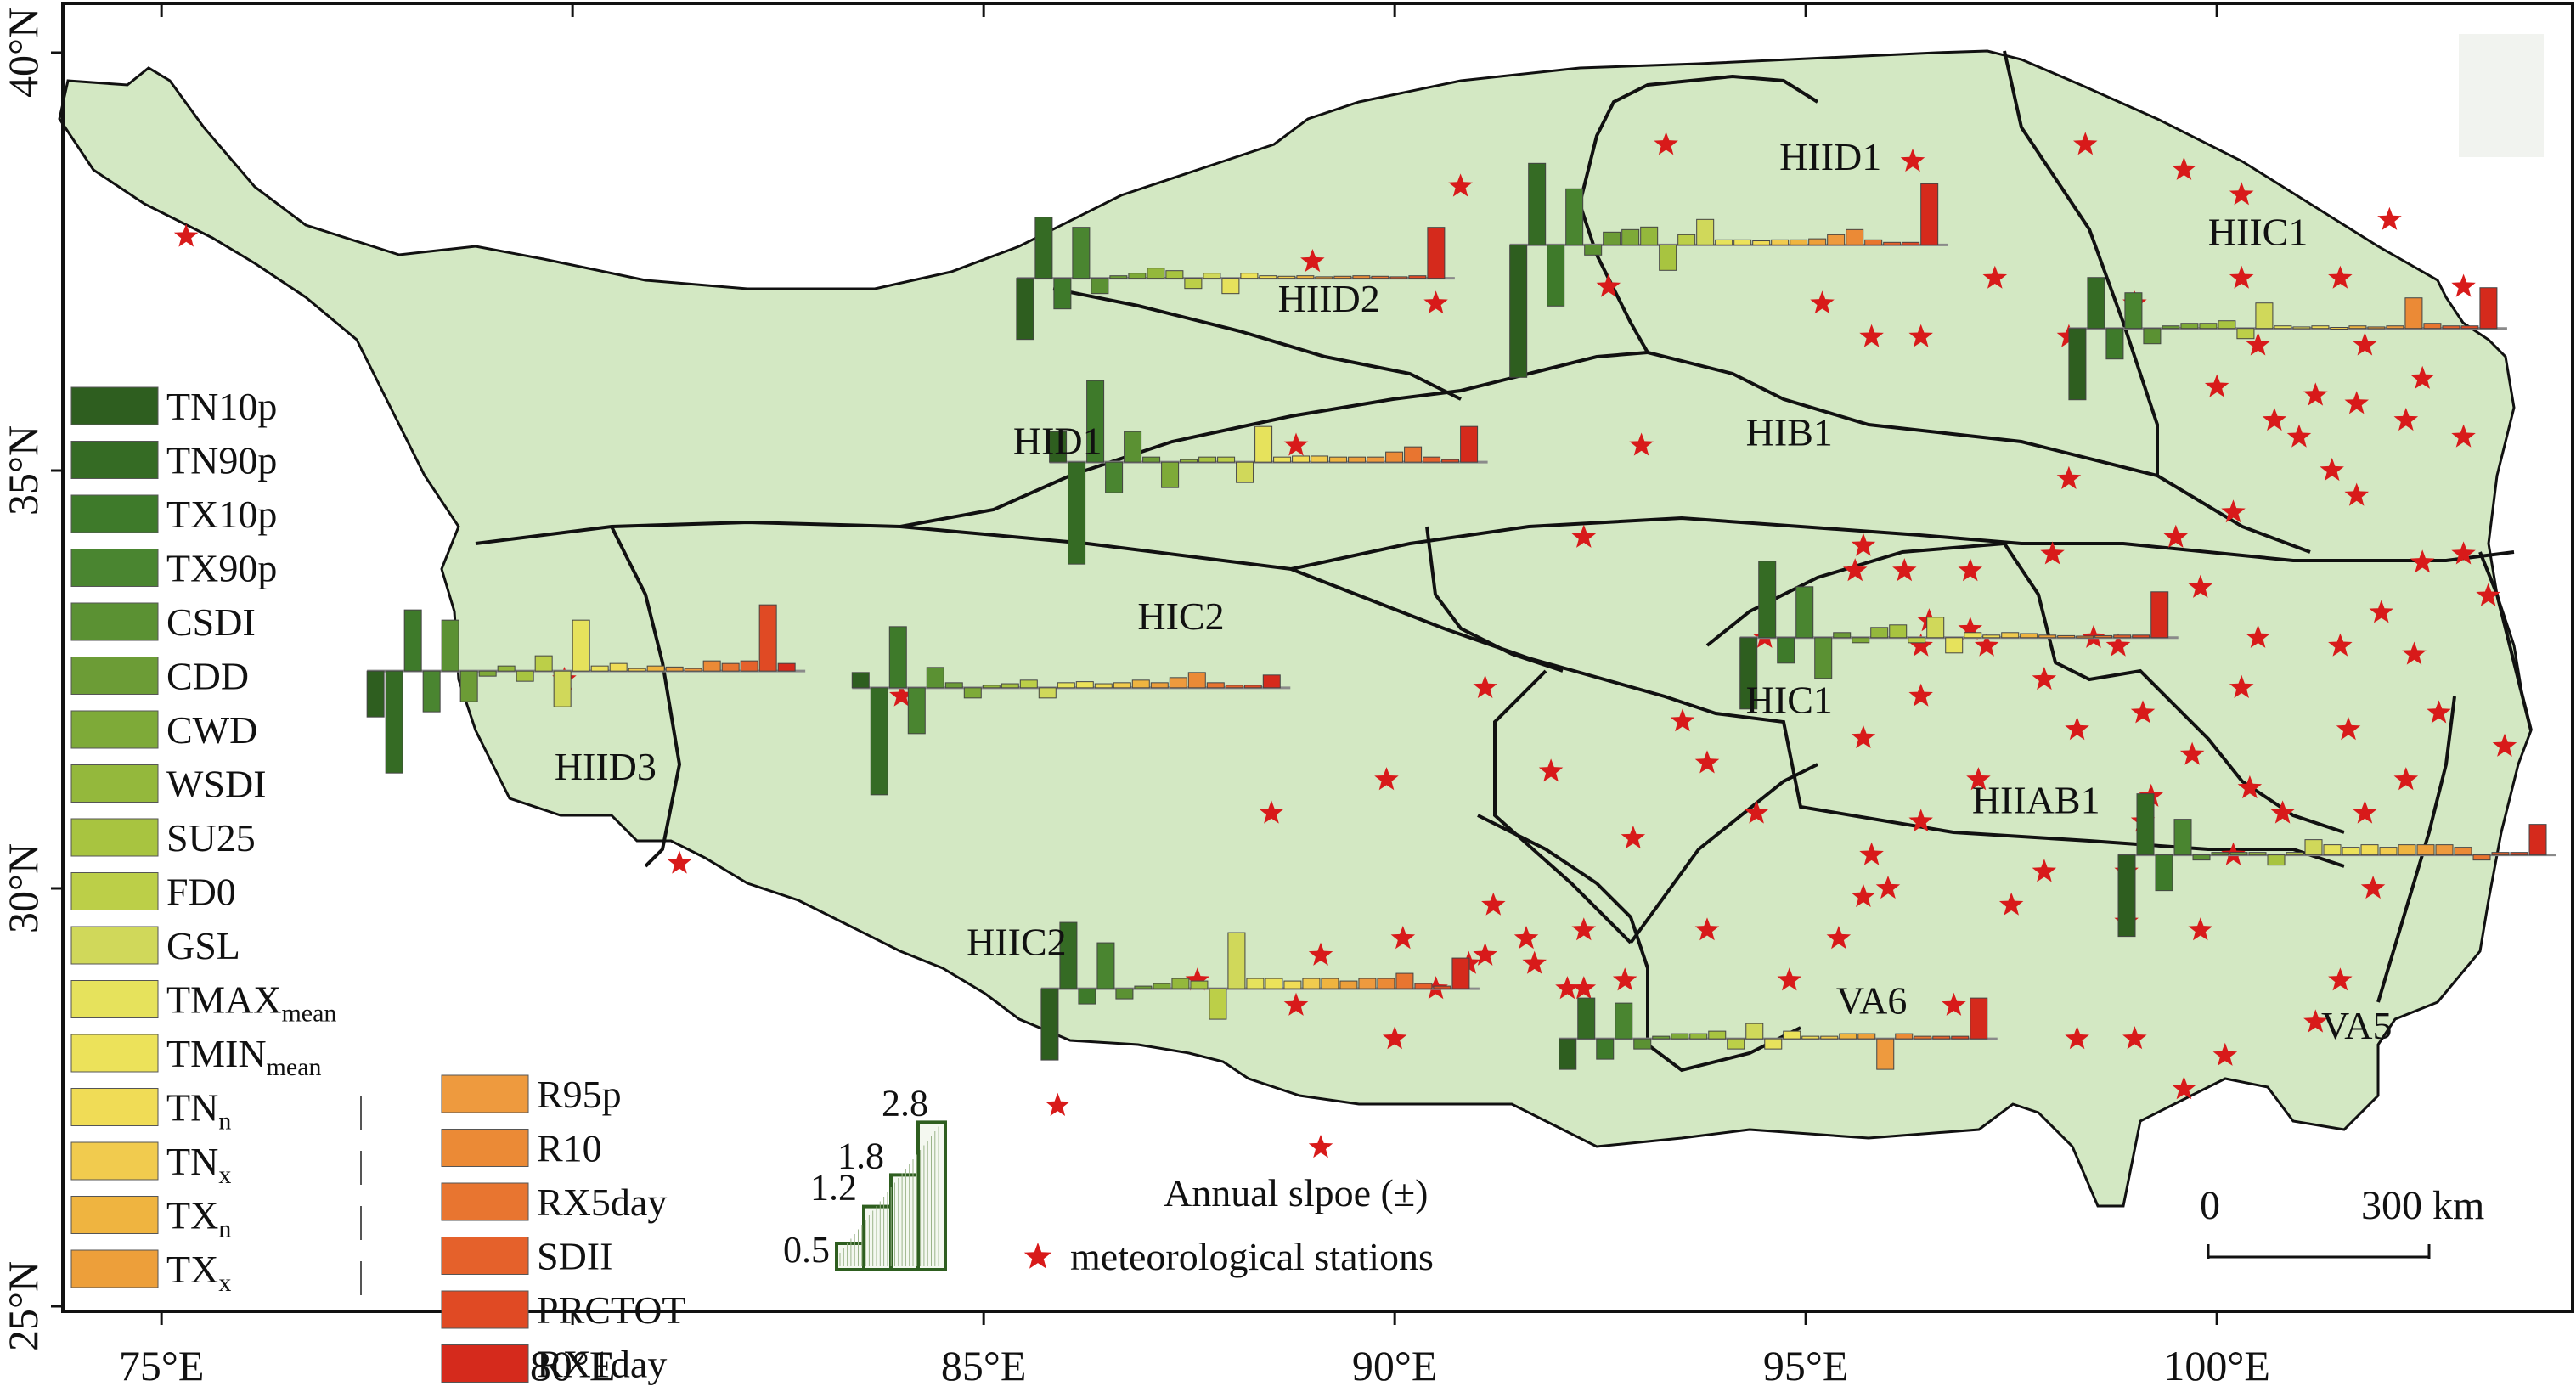 The width and height of the screenshot is (2576, 1392). I want to click on bar-chart-va6, so click(1778, 1034).